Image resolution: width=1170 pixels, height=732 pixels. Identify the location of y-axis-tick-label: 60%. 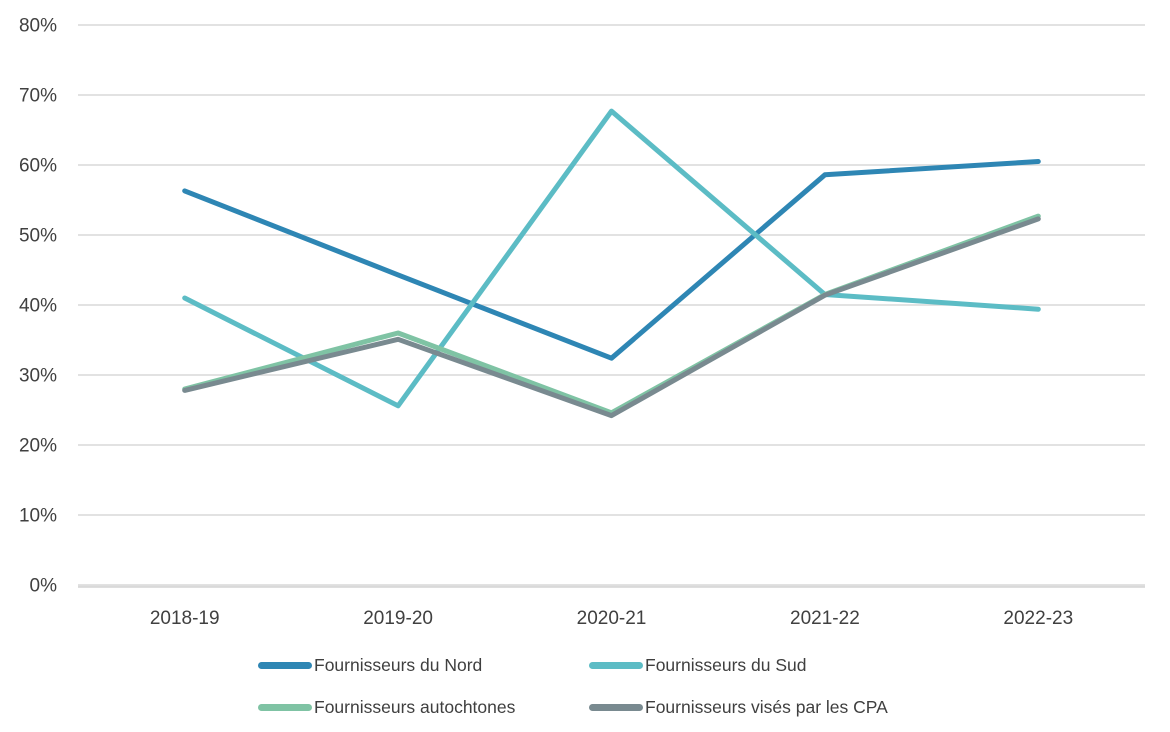
(38, 166).